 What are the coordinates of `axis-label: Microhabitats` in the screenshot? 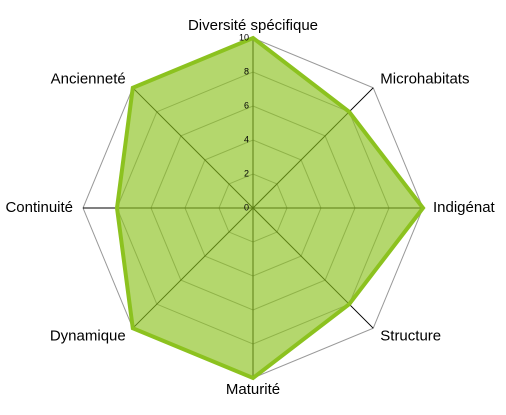 It's located at (424, 78).